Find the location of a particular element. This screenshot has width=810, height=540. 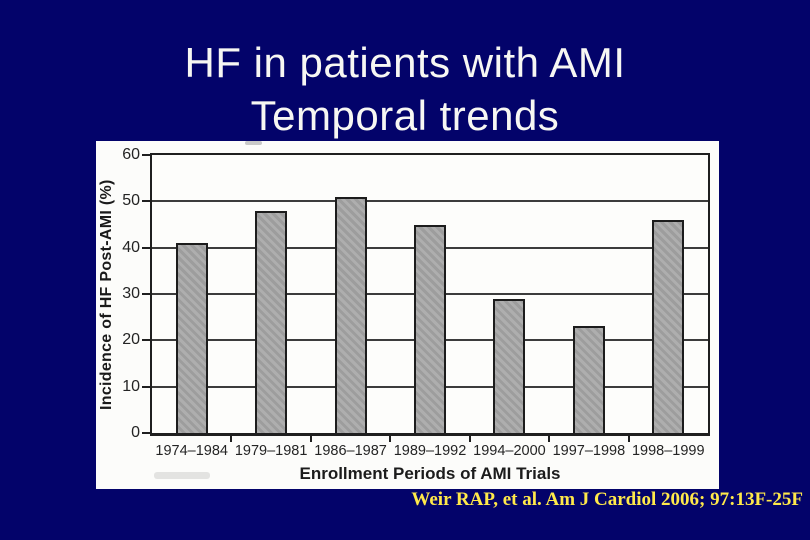

bar-1979–1981 is located at coordinates (271, 321).